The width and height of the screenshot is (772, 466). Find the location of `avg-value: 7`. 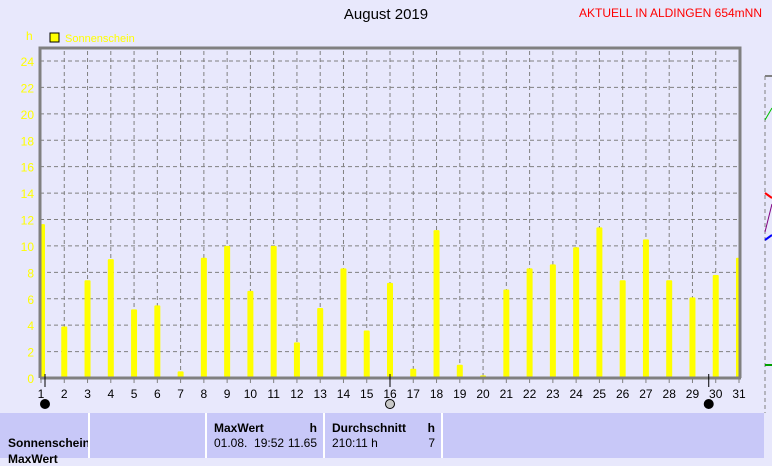

avg-value: 7 is located at coordinates (431, 443).